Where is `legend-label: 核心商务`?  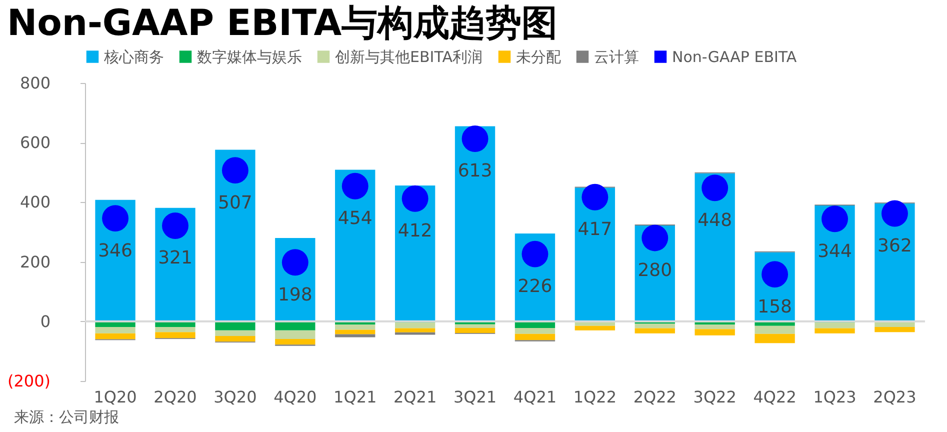 legend-label: 核心商务 is located at coordinates (133, 57).